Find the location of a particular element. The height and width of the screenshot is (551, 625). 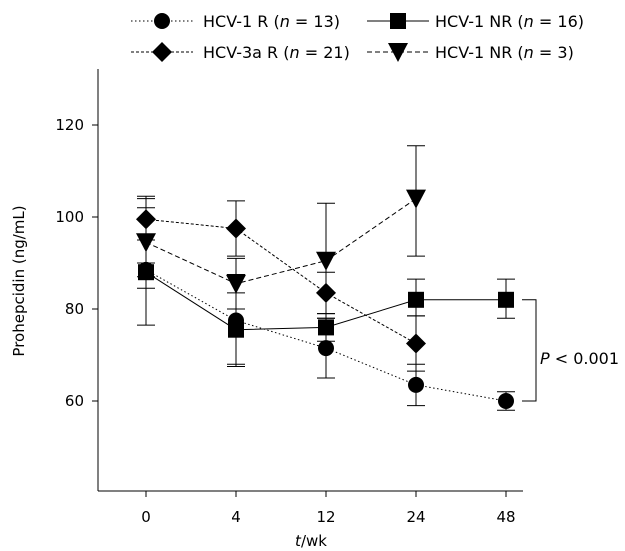

legend-marker-square is located at coordinates (398, 21).